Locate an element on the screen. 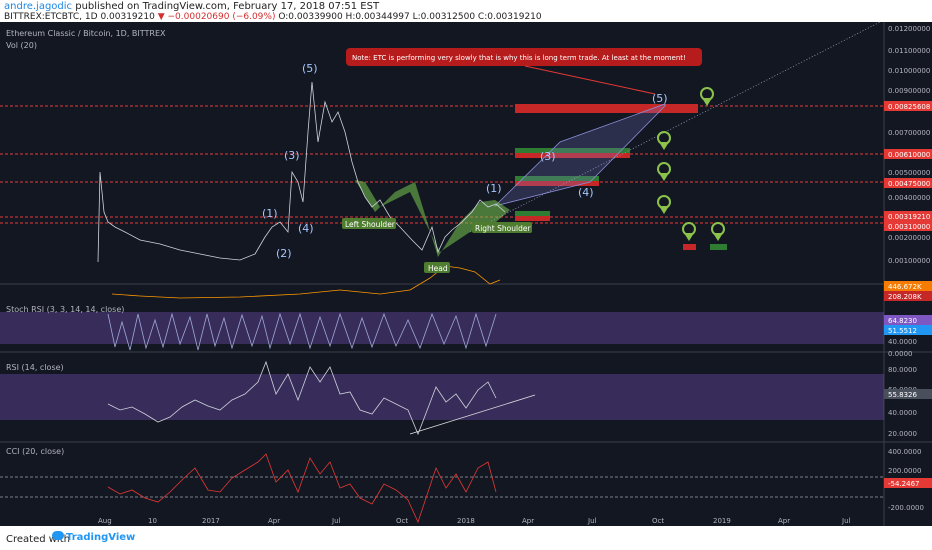 The height and width of the screenshot is (550, 932). price-tick: 0.00500000 is located at coordinates (909, 173).